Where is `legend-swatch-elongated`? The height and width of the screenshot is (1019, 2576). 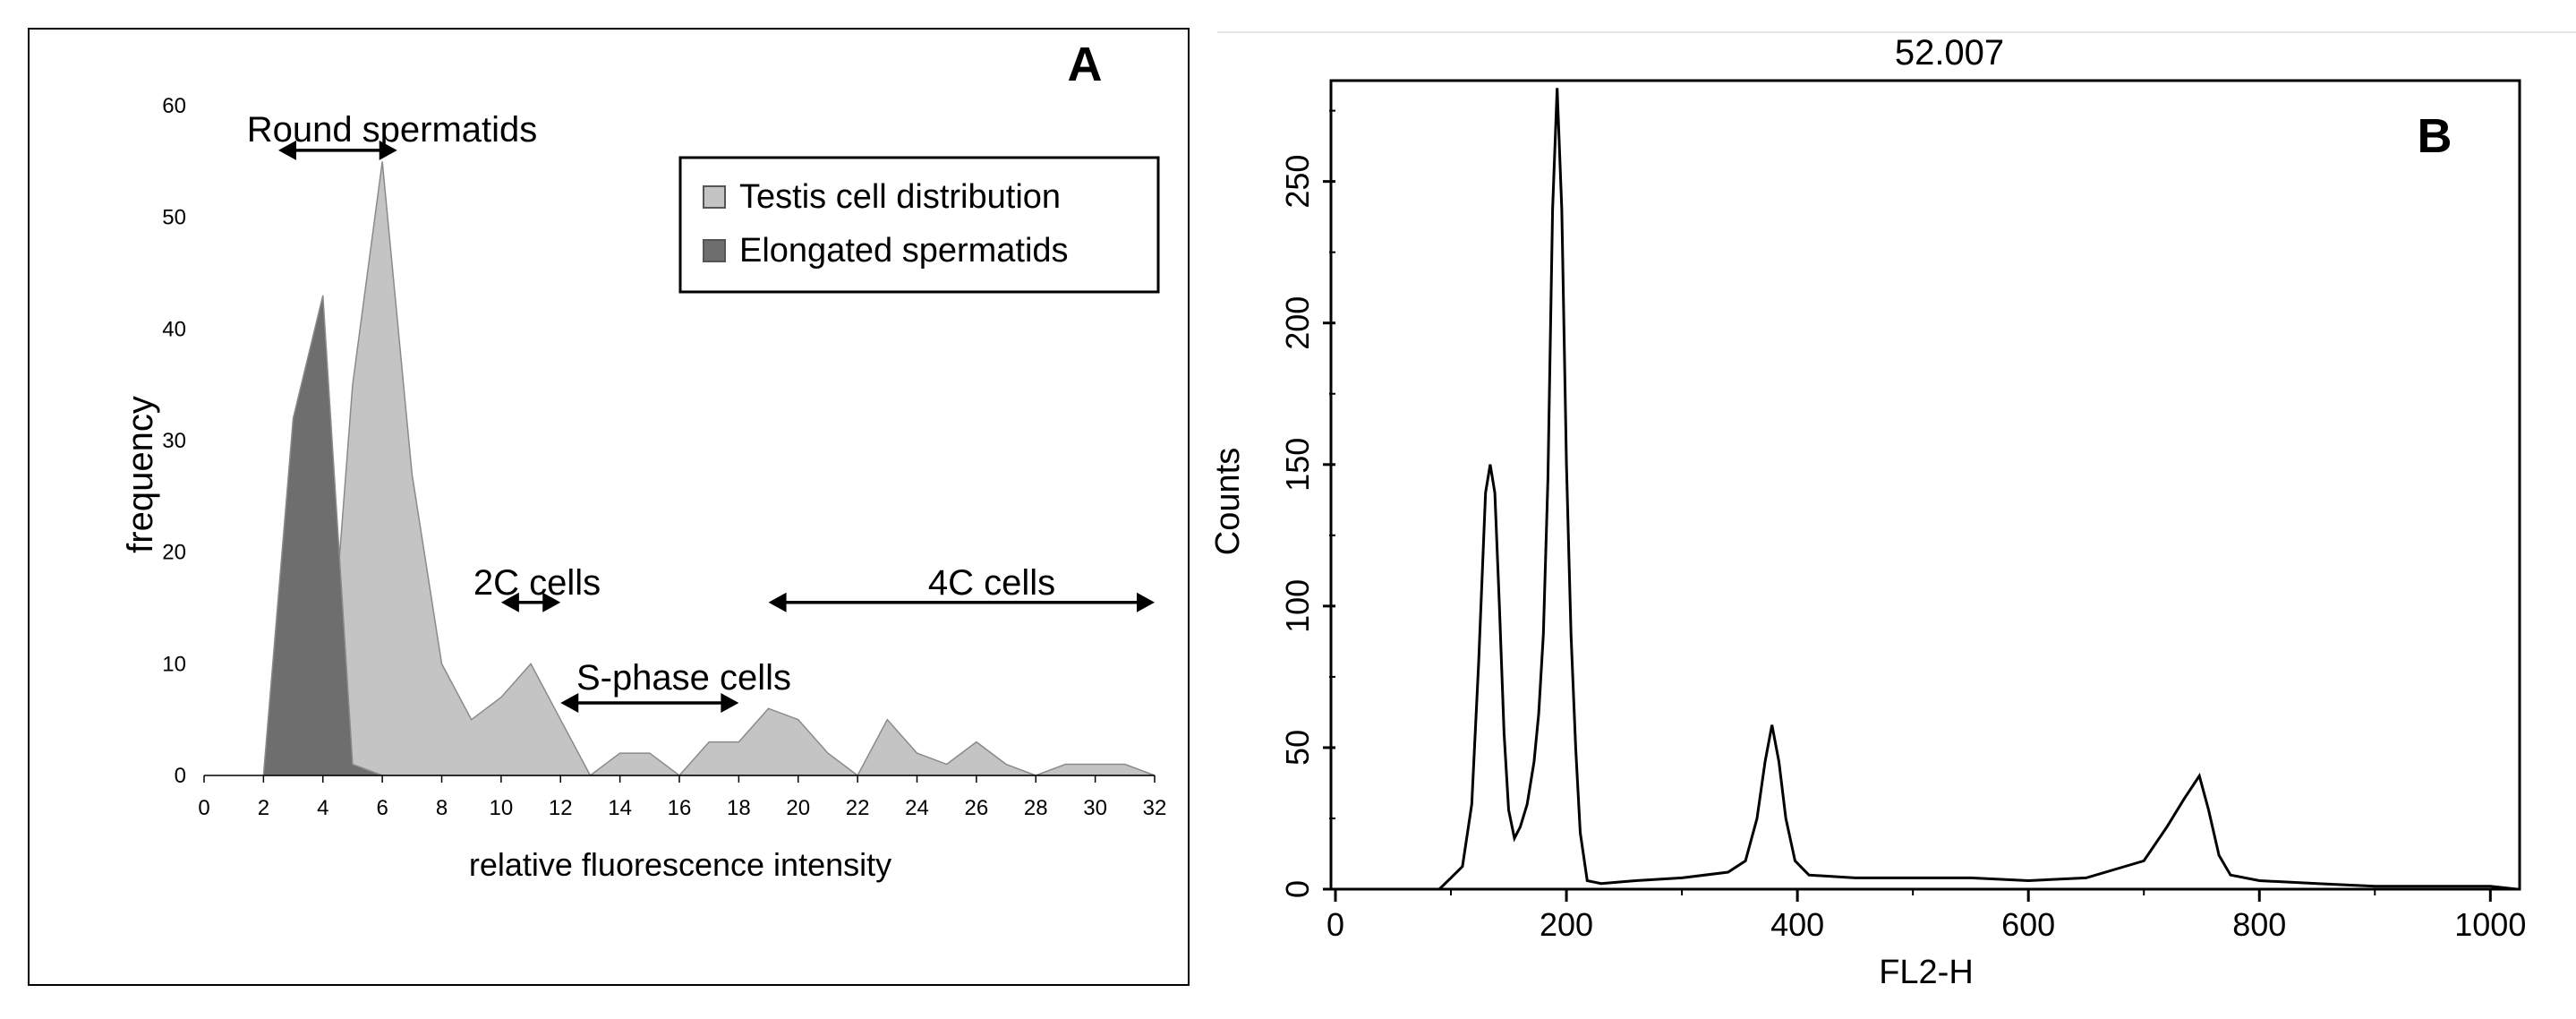 legend-swatch-elongated is located at coordinates (714, 251).